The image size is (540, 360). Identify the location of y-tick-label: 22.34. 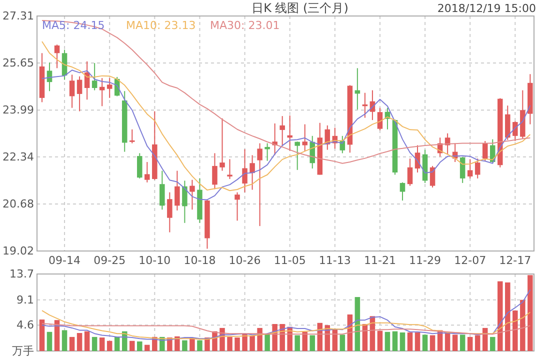
(18, 157).